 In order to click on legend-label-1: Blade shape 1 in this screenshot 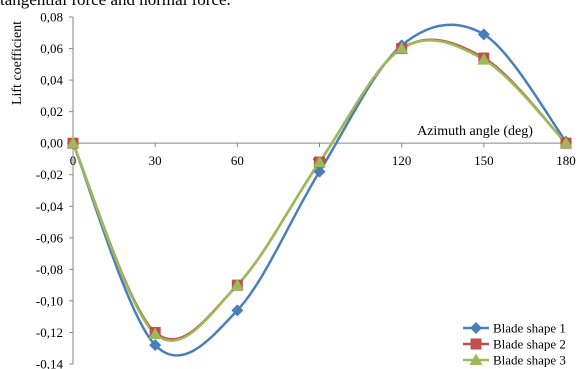, I will do `click(529, 328)`.